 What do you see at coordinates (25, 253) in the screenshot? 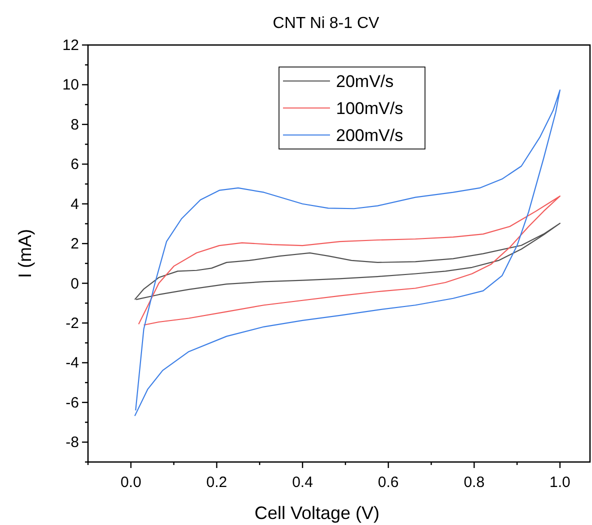
I see `y-axis-title: I (mA)` at bounding box center [25, 253].